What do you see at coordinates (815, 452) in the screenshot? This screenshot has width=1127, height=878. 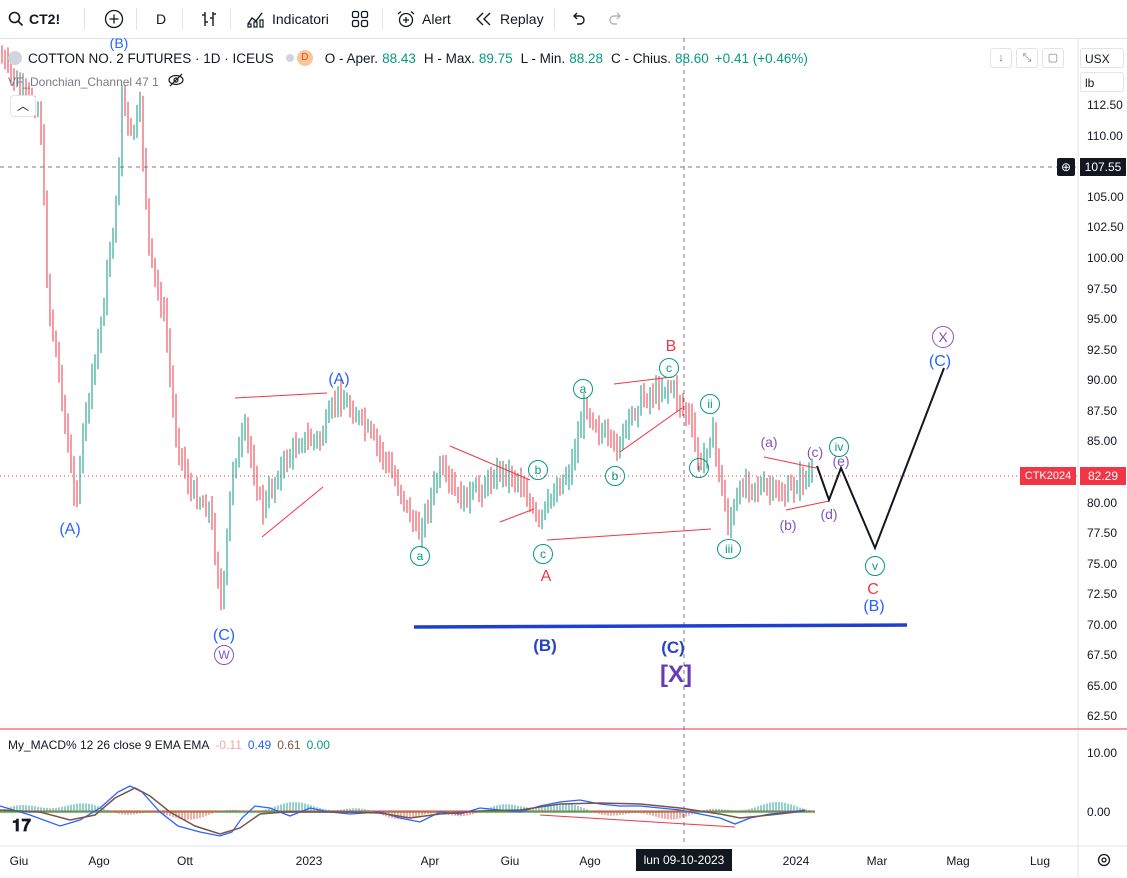 I see `wave-label-c-paren: (c)` at bounding box center [815, 452].